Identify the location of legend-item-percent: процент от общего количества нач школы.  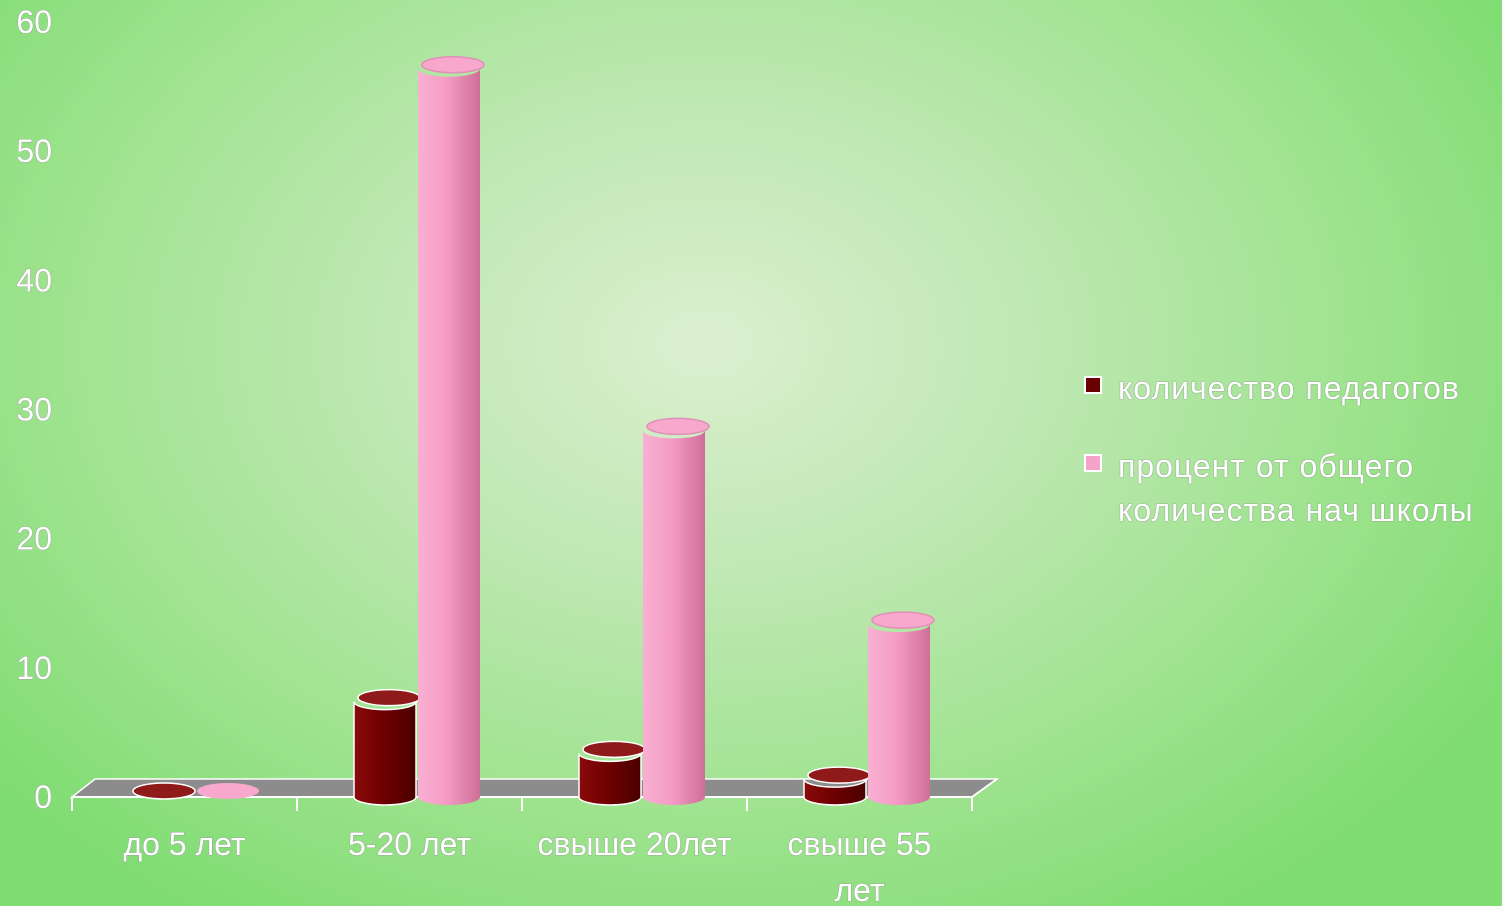
(1293, 488).